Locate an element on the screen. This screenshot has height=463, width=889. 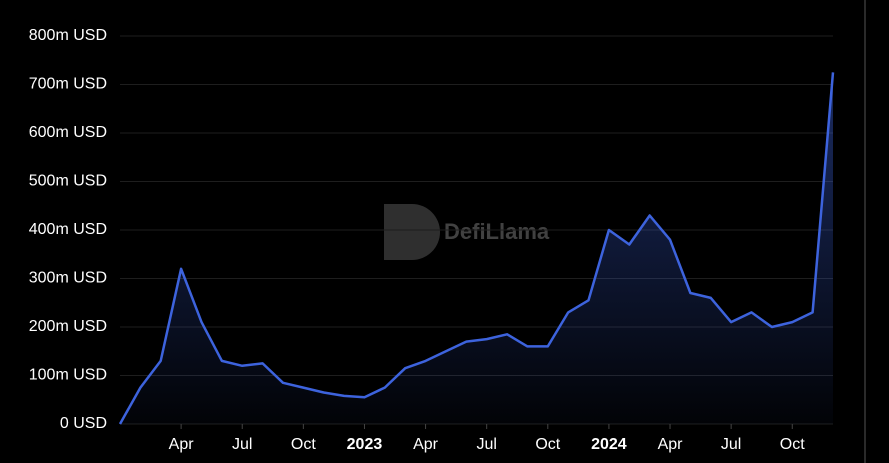
x-tick-label: 2023 is located at coordinates (365, 444).